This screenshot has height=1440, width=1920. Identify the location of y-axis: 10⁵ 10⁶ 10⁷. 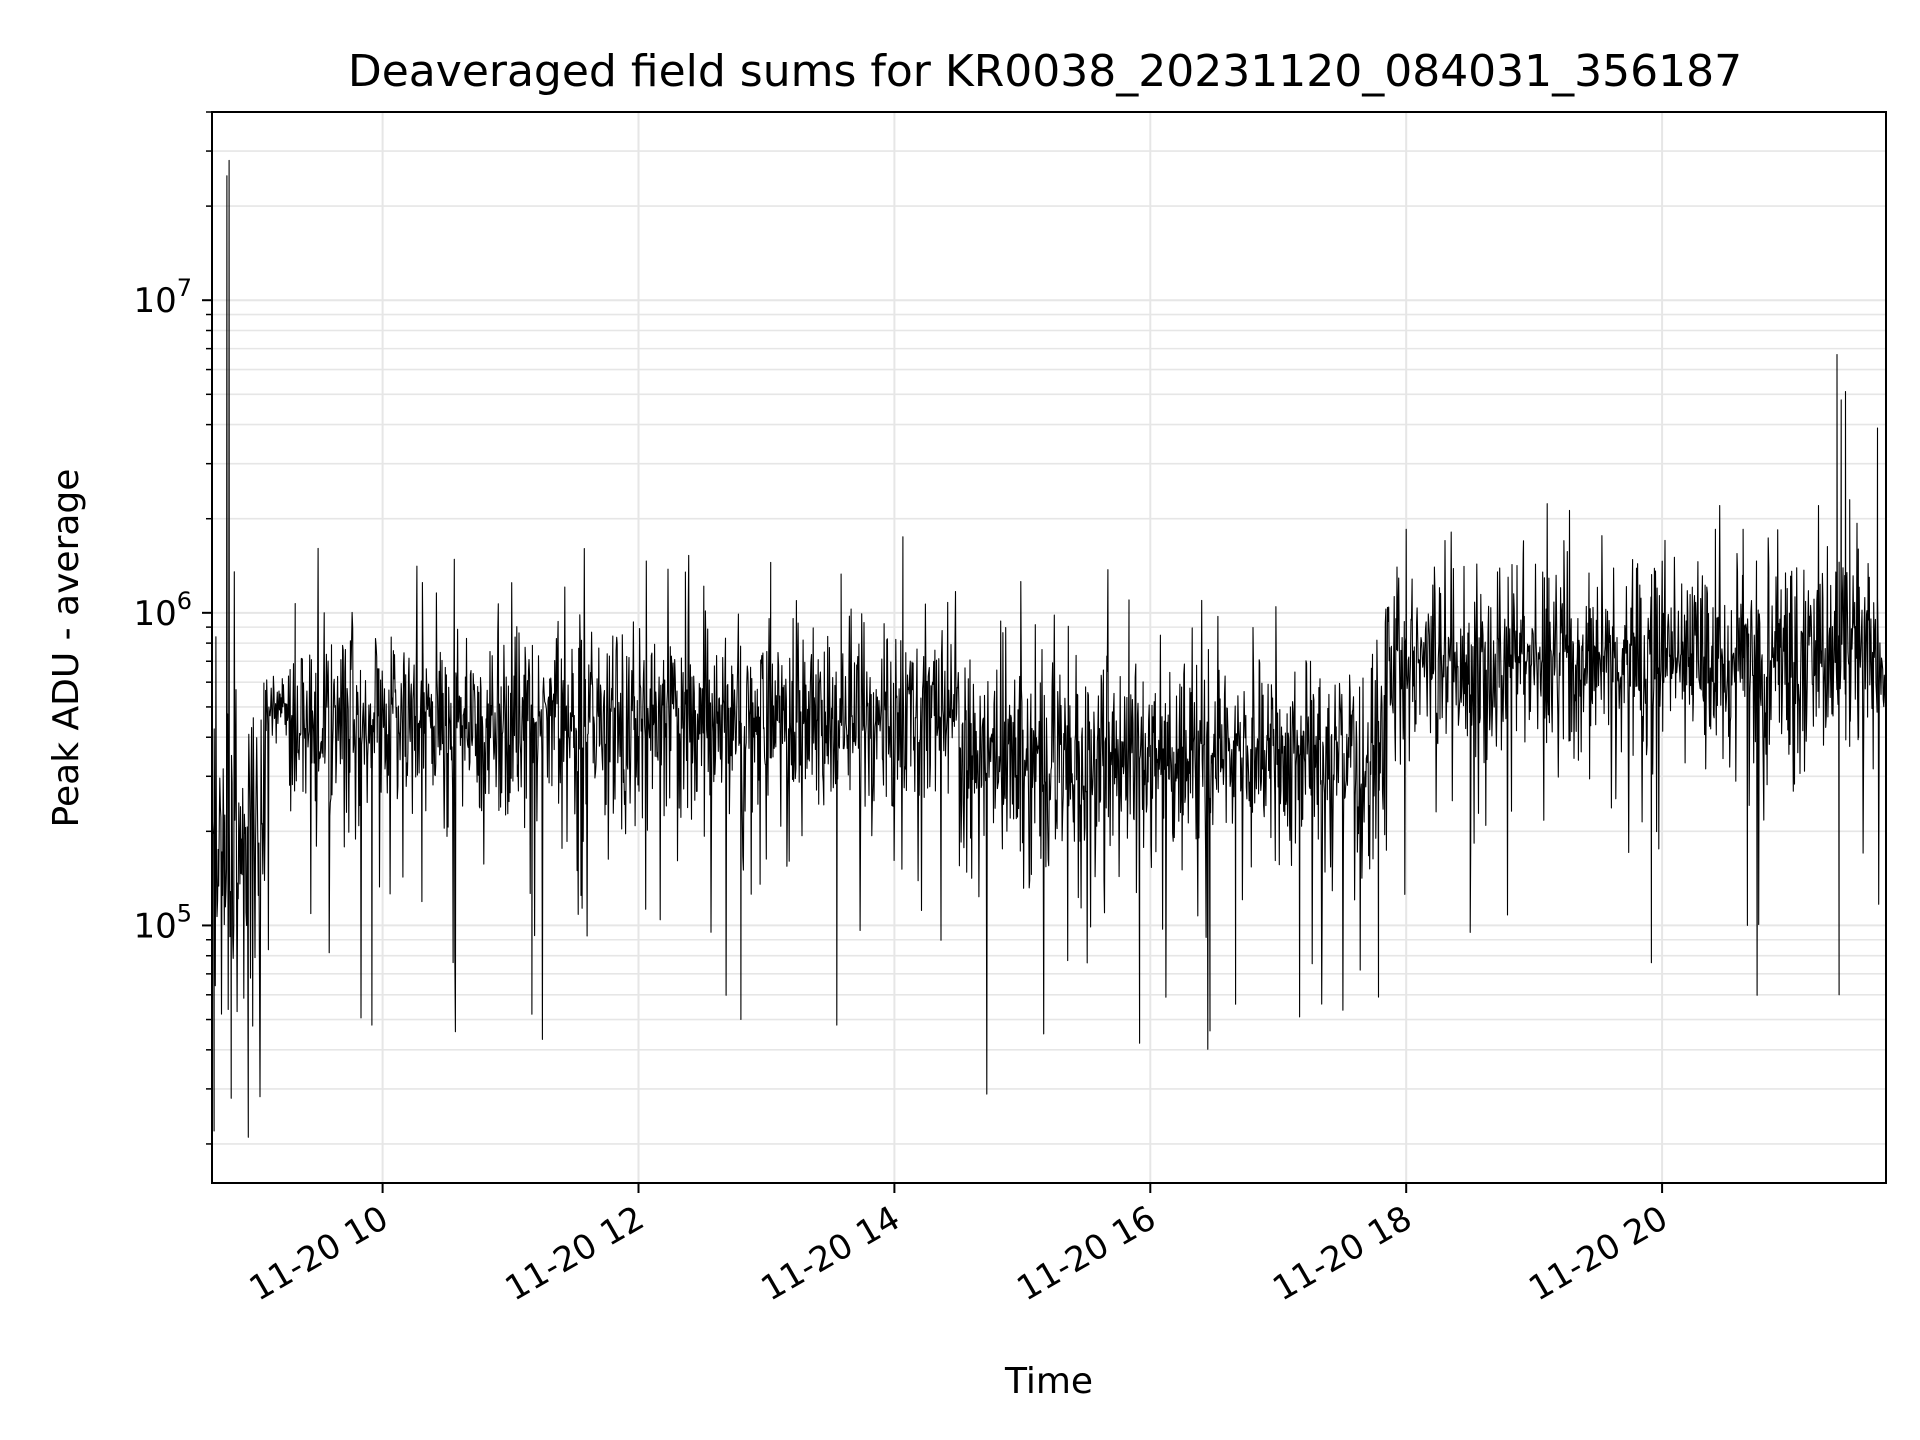
(172, 628).